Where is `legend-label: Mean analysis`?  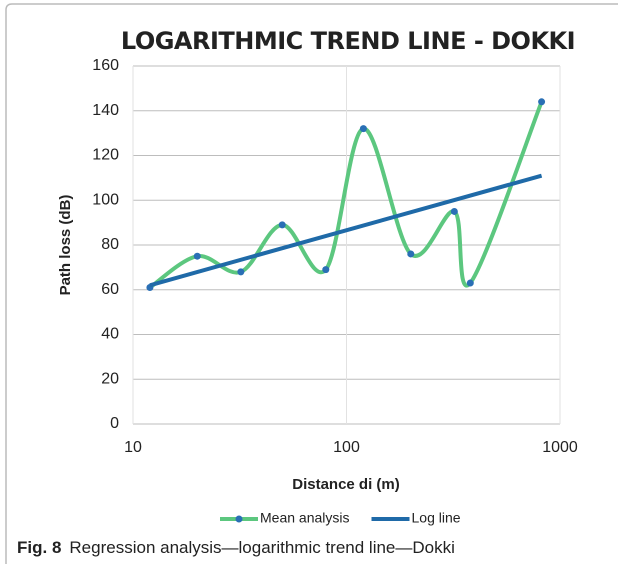 legend-label: Mean analysis is located at coordinates (305, 518).